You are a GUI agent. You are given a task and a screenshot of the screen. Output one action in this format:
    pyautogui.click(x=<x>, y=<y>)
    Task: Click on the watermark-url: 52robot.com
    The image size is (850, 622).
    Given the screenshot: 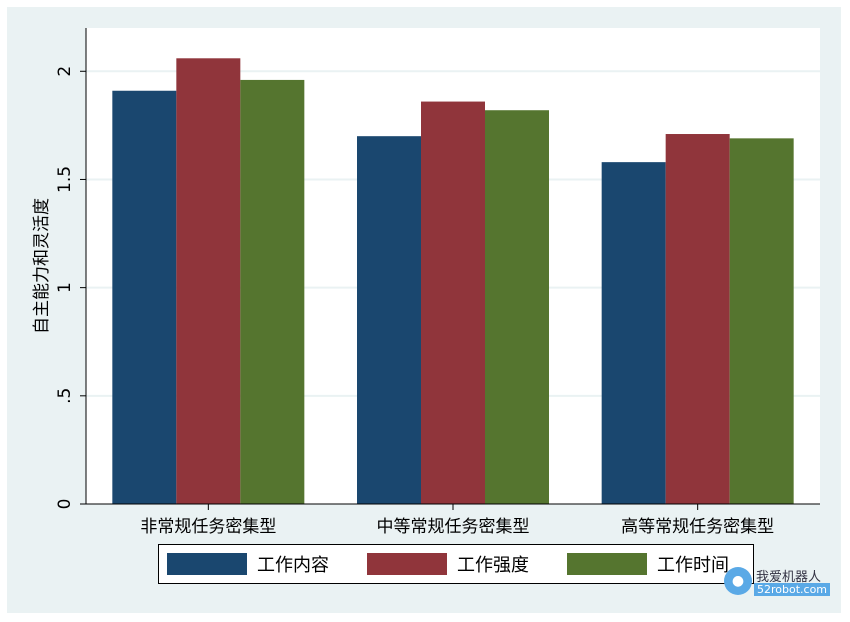 What is the action you would take?
    pyautogui.click(x=792, y=589)
    